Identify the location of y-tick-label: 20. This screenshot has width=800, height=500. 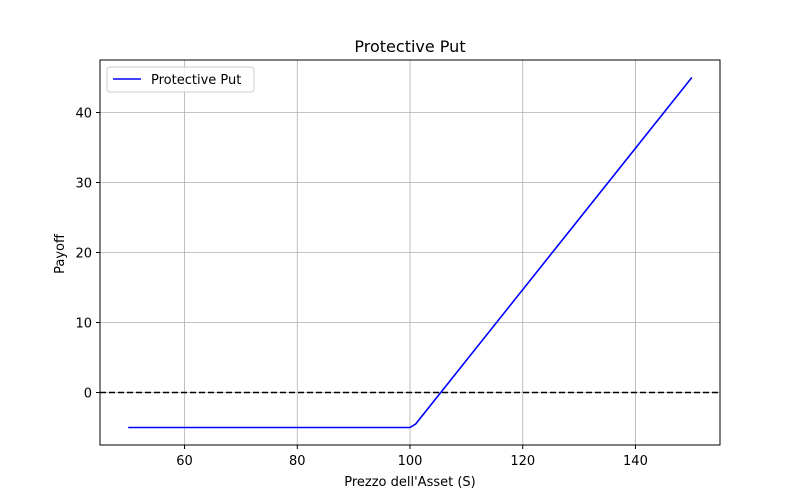
(83, 254).